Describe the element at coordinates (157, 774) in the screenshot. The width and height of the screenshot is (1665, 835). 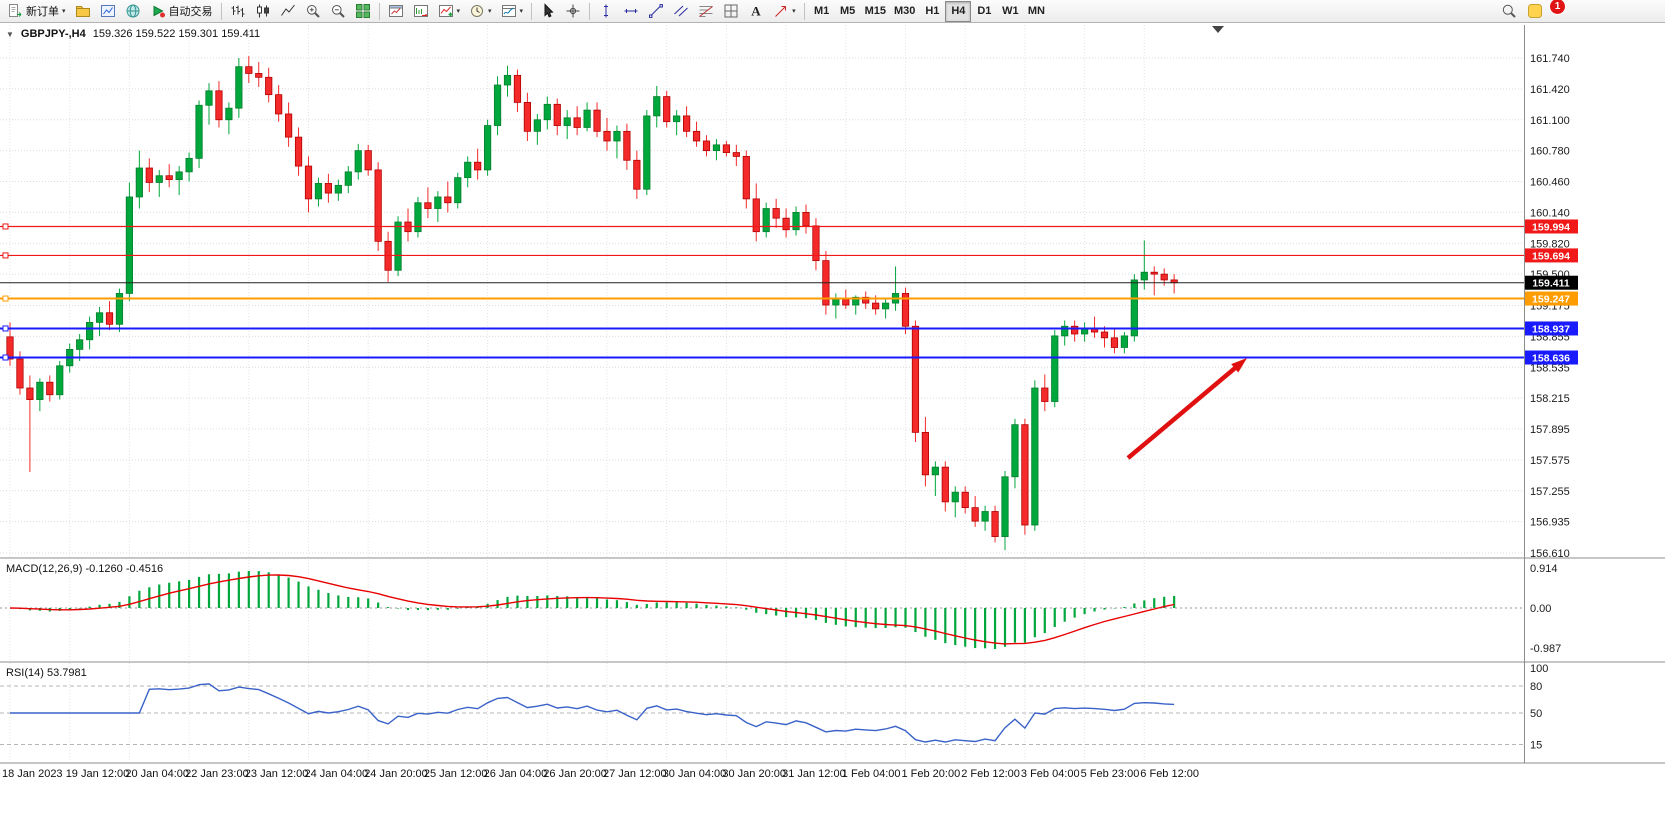
I see `svg-text: 20 Jan 04:00` at that location.